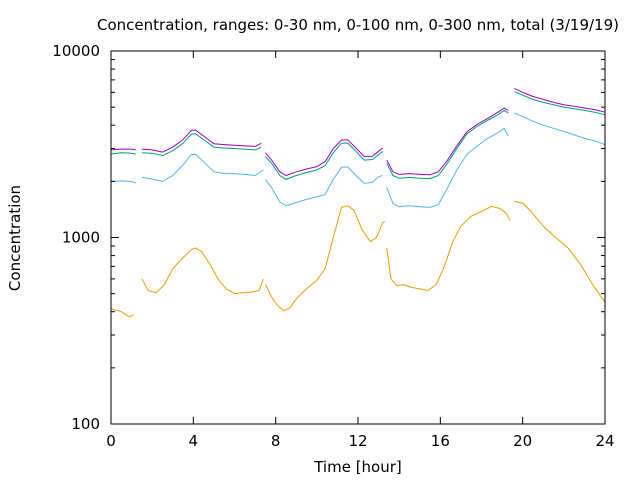 The height and width of the screenshot is (480, 640). Describe the element at coordinates (111, 441) in the screenshot. I see `x-tick-label: 0` at that location.